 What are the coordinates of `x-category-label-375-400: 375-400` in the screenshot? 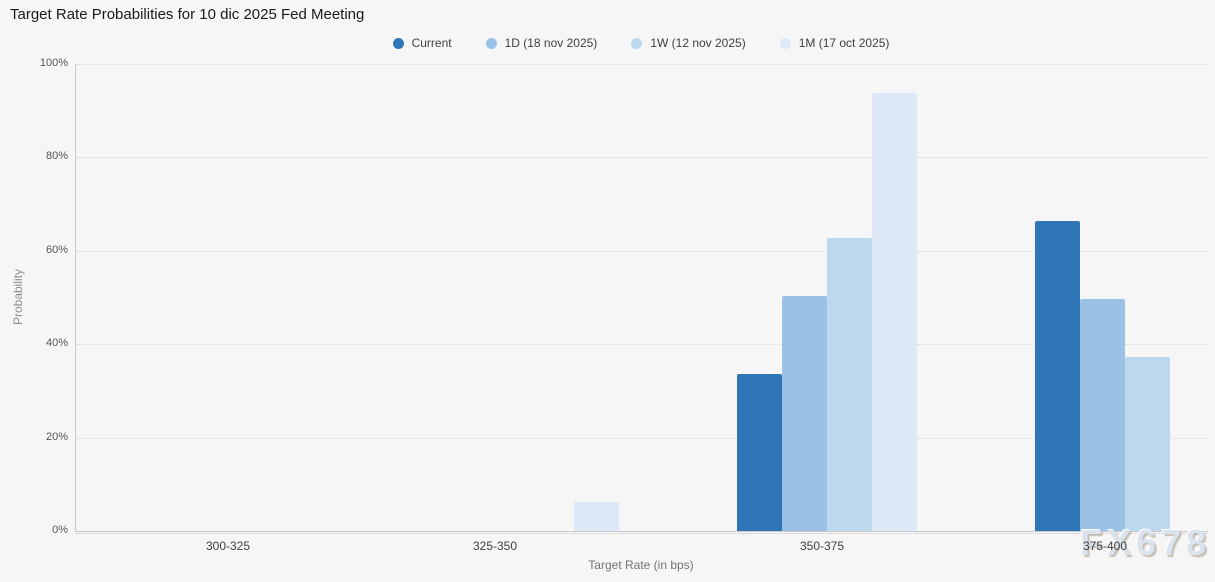 It's located at (1105, 546).